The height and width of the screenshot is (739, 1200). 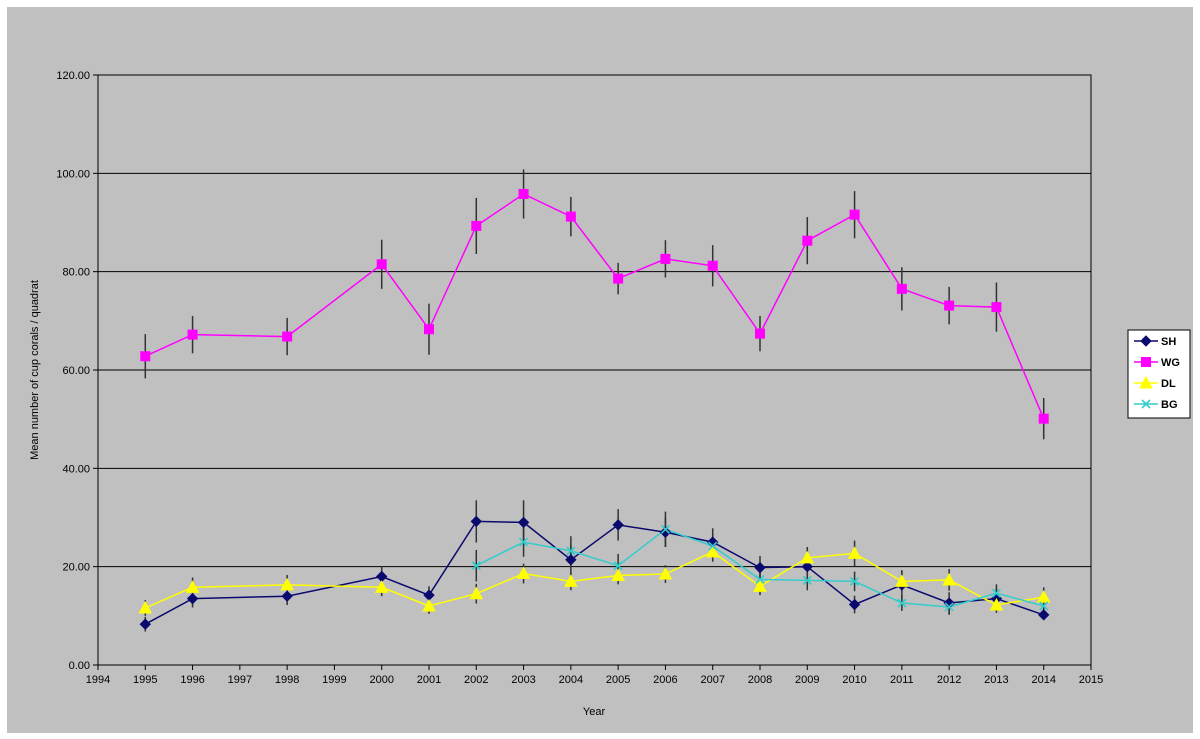 I want to click on x-tick-label: 2004, so click(x=571, y=680).